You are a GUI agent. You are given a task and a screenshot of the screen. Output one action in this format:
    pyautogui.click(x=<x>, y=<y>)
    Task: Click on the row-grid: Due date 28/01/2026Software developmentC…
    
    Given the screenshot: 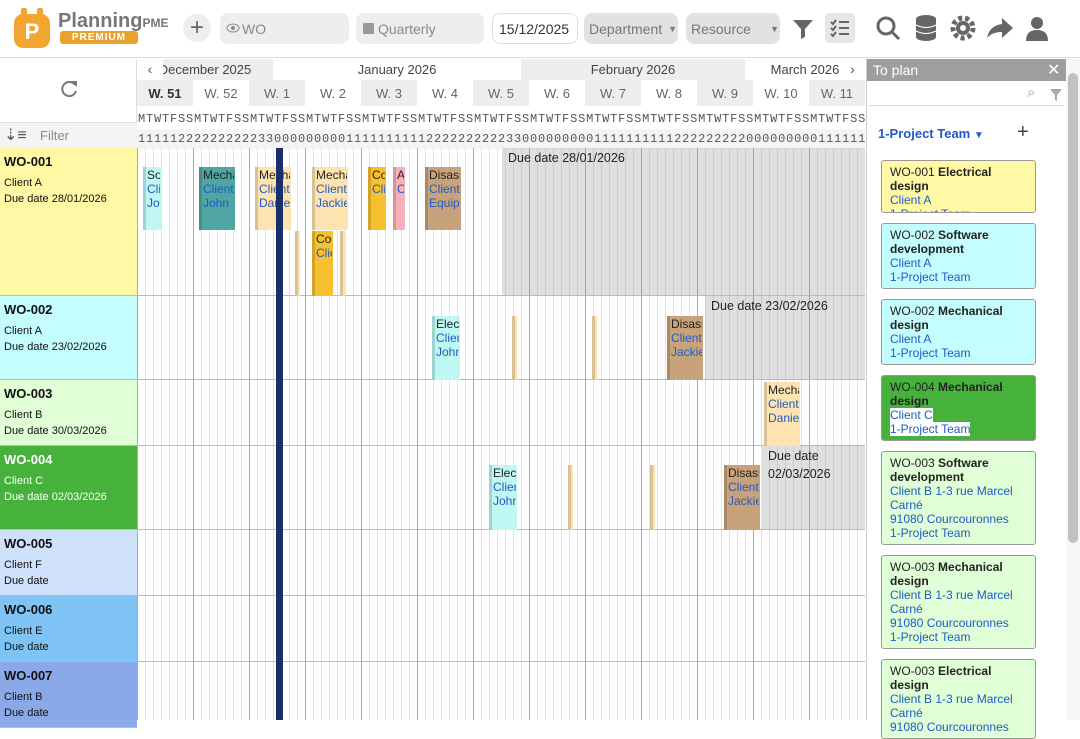 What is the action you would take?
    pyautogui.click(x=501, y=222)
    